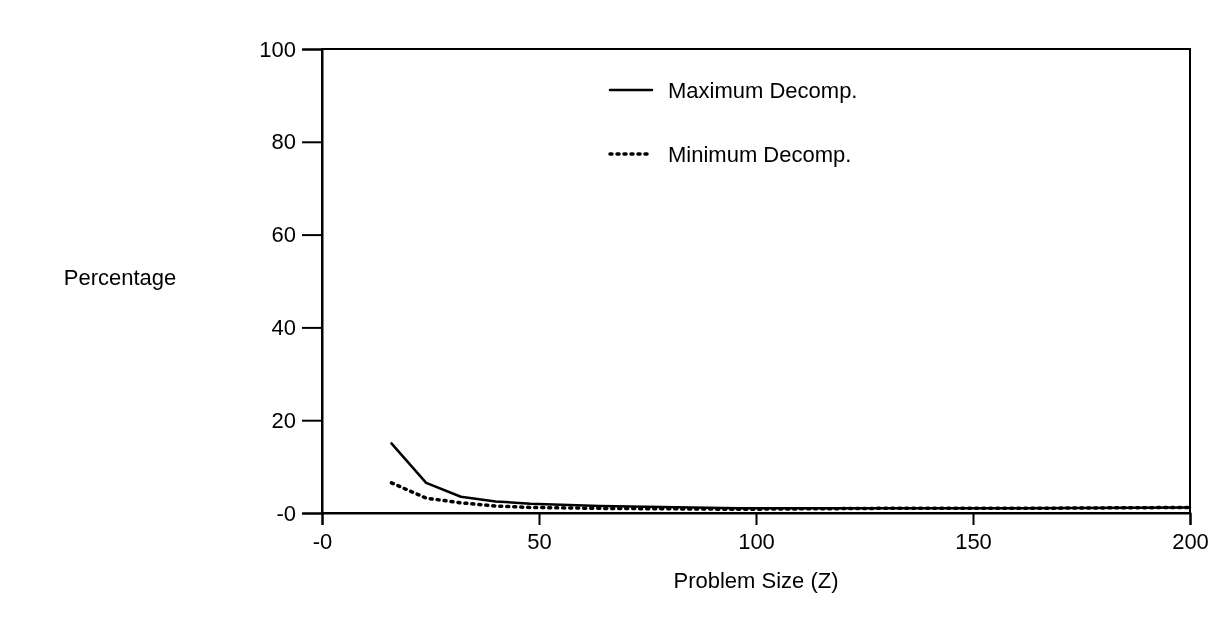  I want to click on y-tick-label: 100, so click(277, 49).